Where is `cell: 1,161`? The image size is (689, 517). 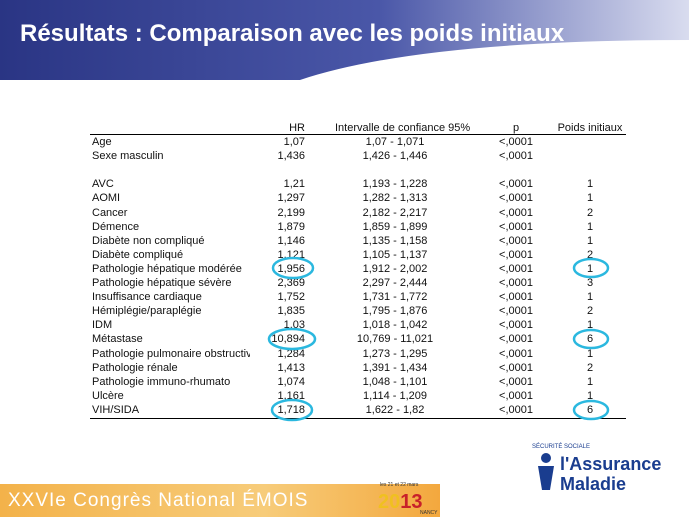 cell: 1,161 is located at coordinates (291, 395).